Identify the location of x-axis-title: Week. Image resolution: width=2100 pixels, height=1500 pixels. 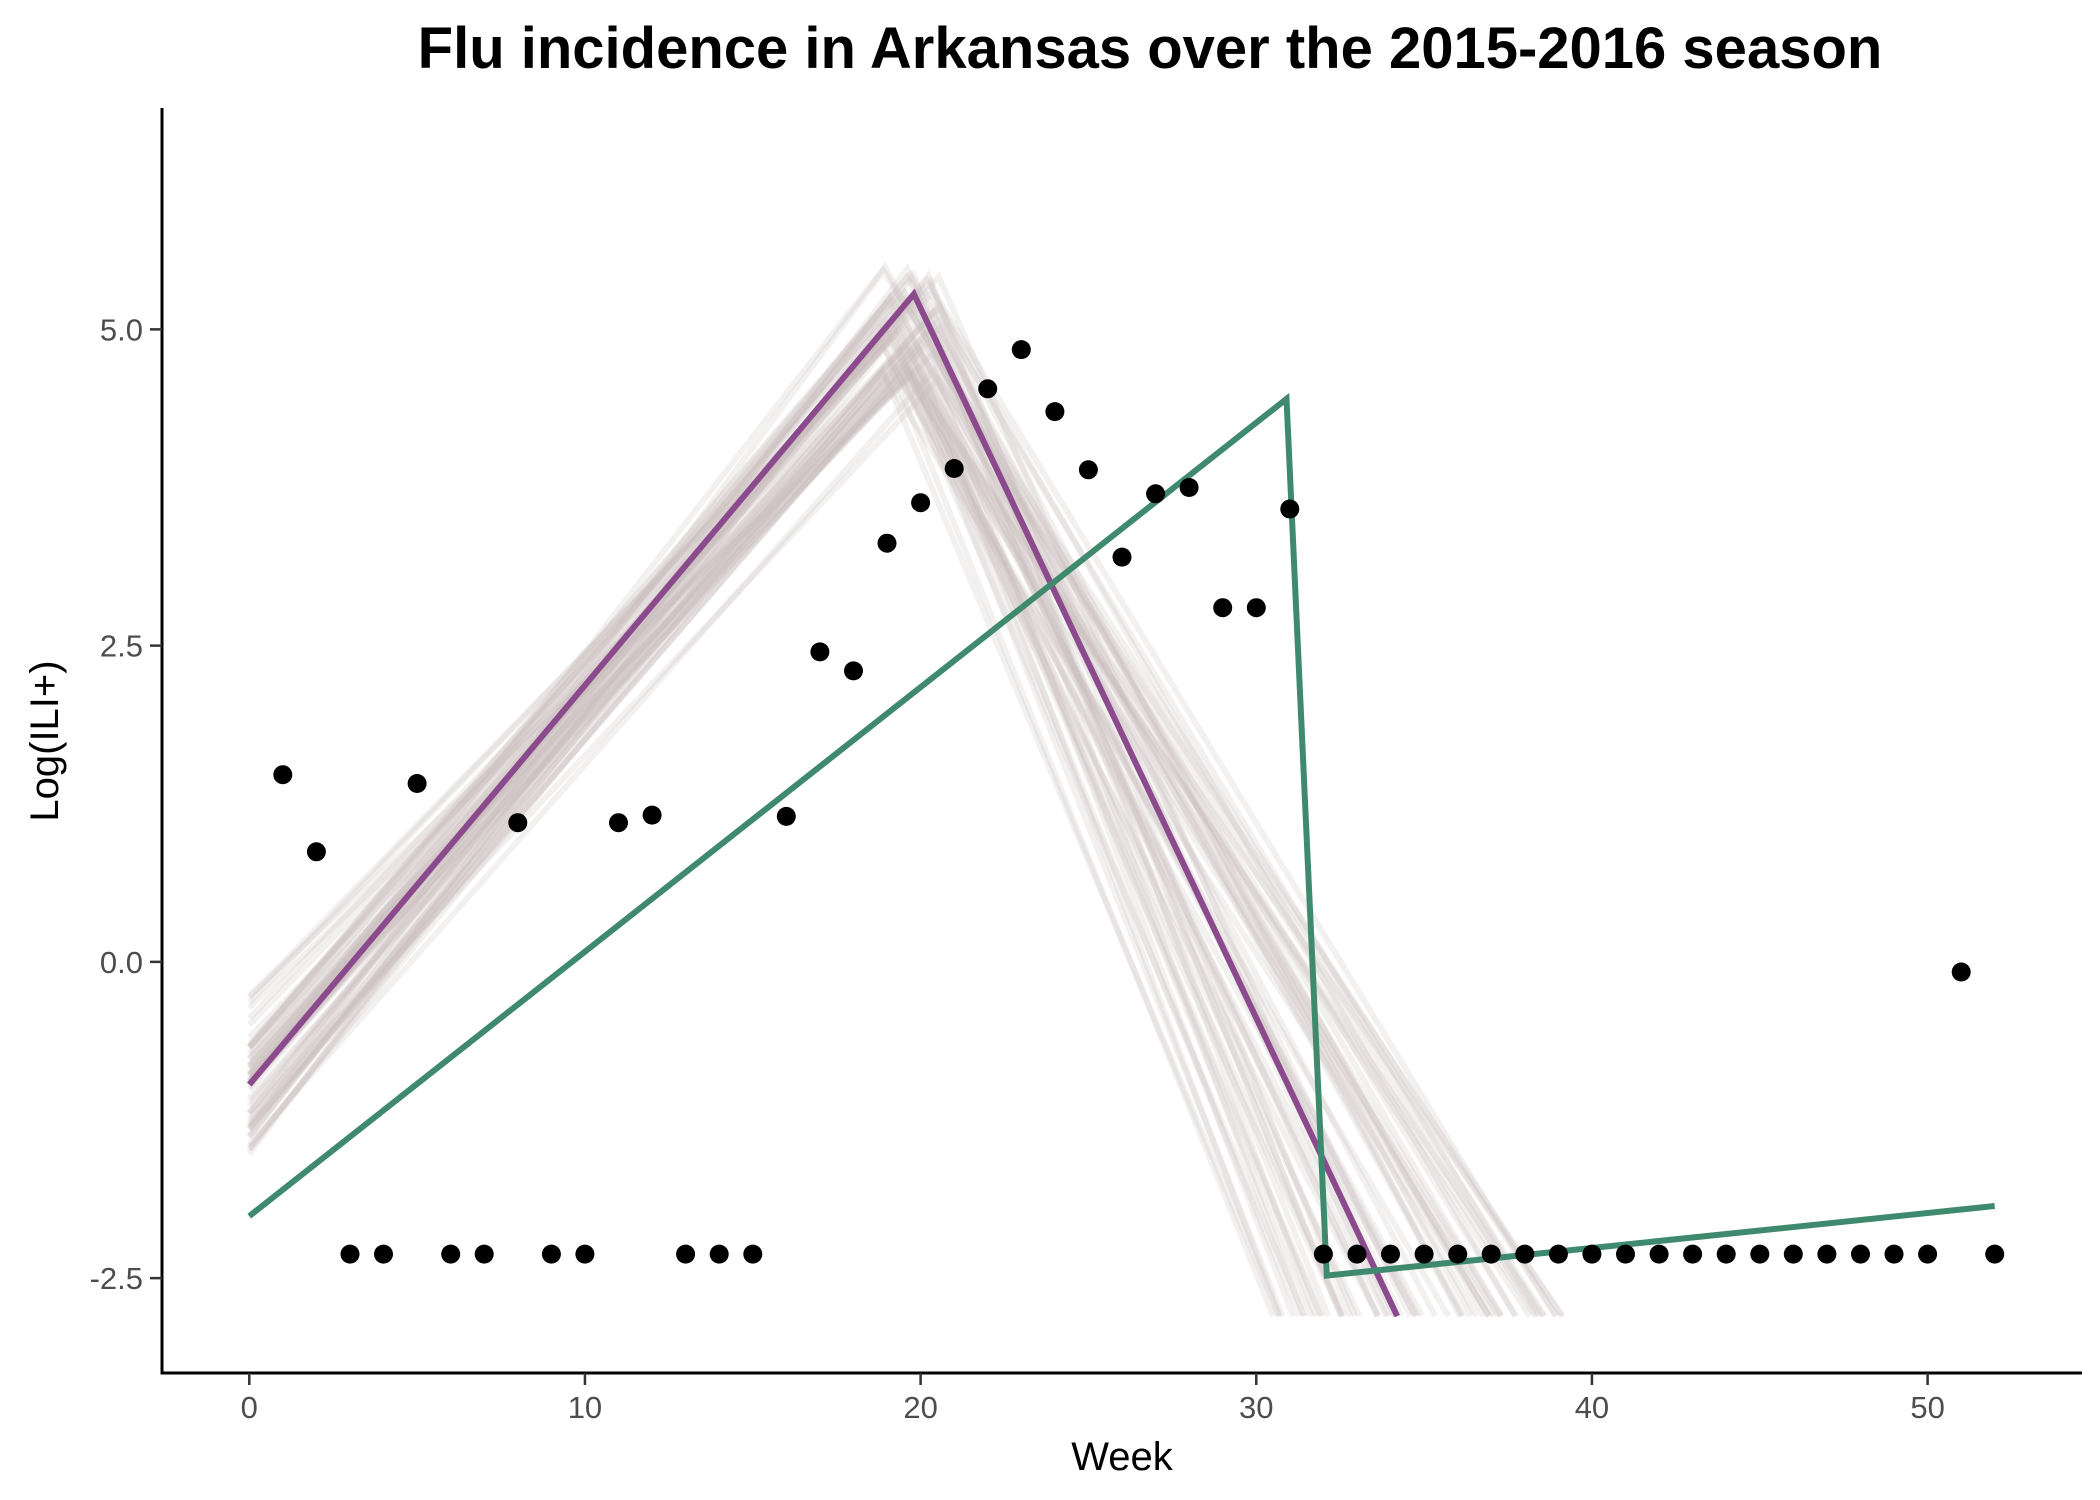
(1122, 1457).